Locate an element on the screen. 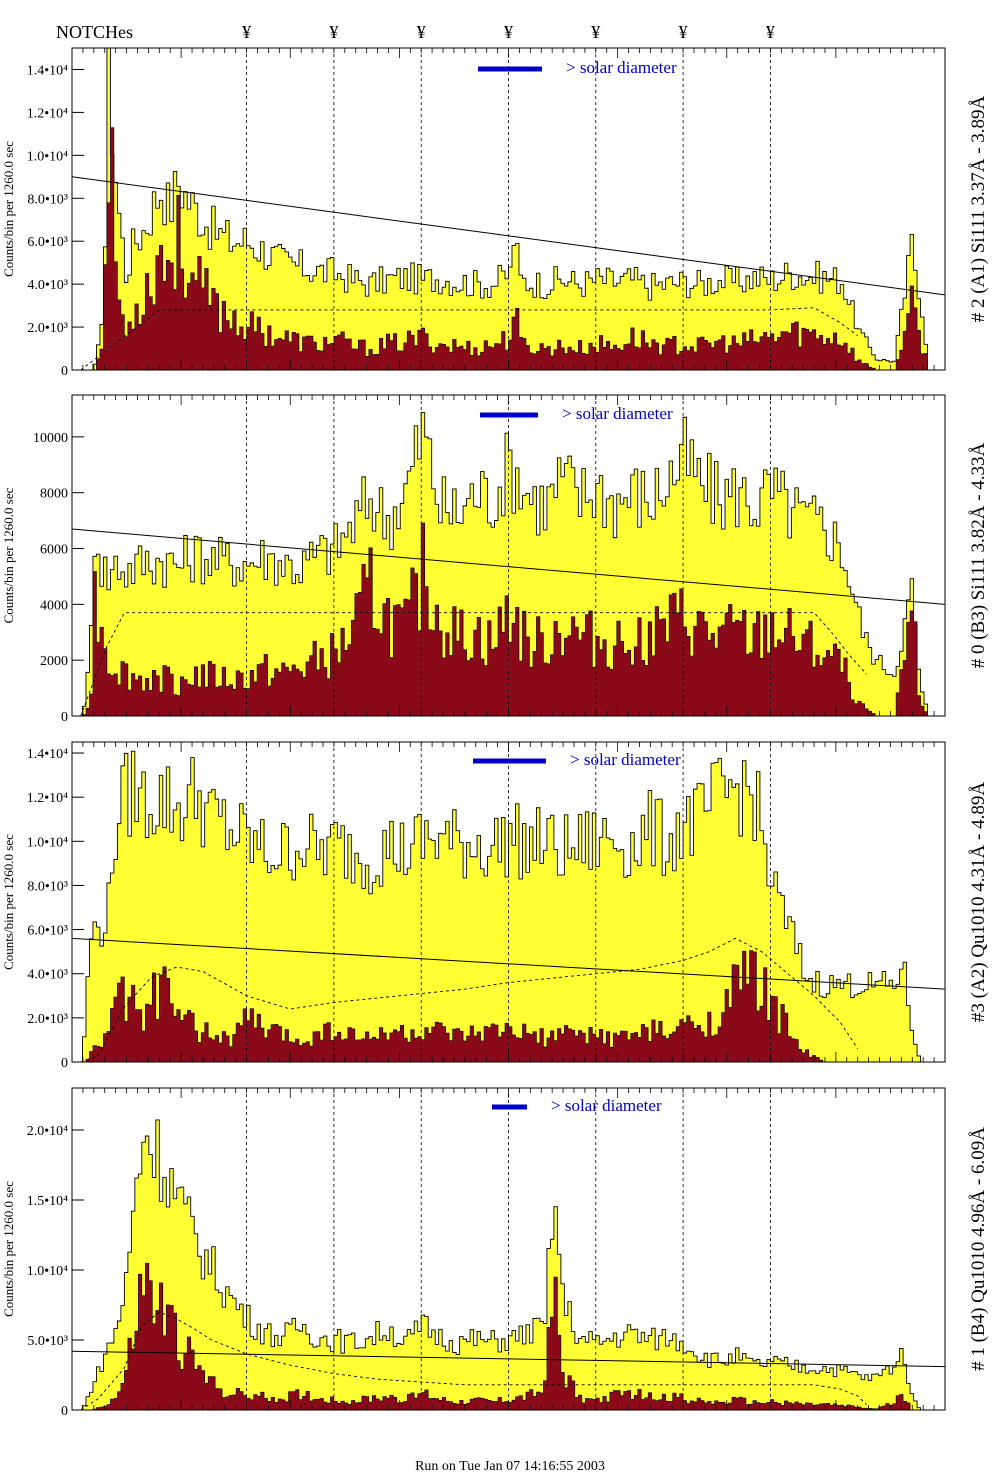  panel-right-label: # 0 (B3) Si111 3.82Å - 4.33Å is located at coordinates (978, 555).